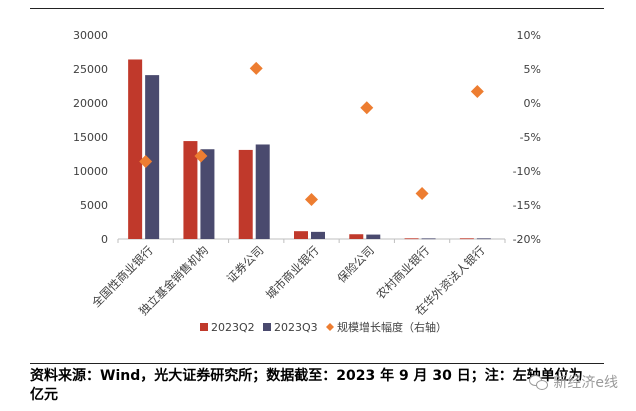  What do you see at coordinates (94, 205) in the screenshot?
I see `left-tick-label: 5000` at bounding box center [94, 205].